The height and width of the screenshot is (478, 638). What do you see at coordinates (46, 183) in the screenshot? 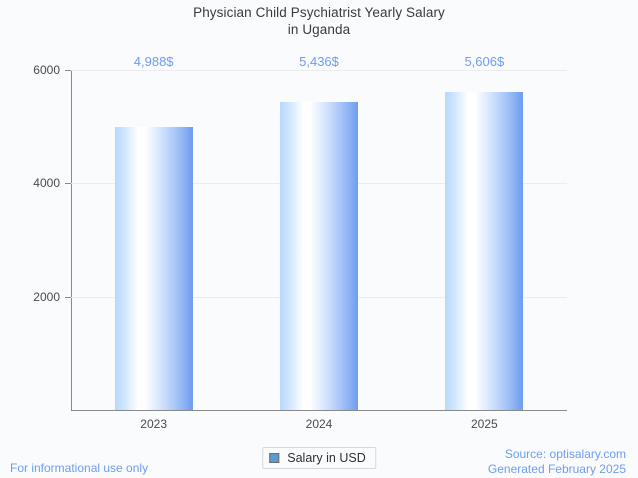
I see `y-axis-tick-label: 4000` at bounding box center [46, 183].